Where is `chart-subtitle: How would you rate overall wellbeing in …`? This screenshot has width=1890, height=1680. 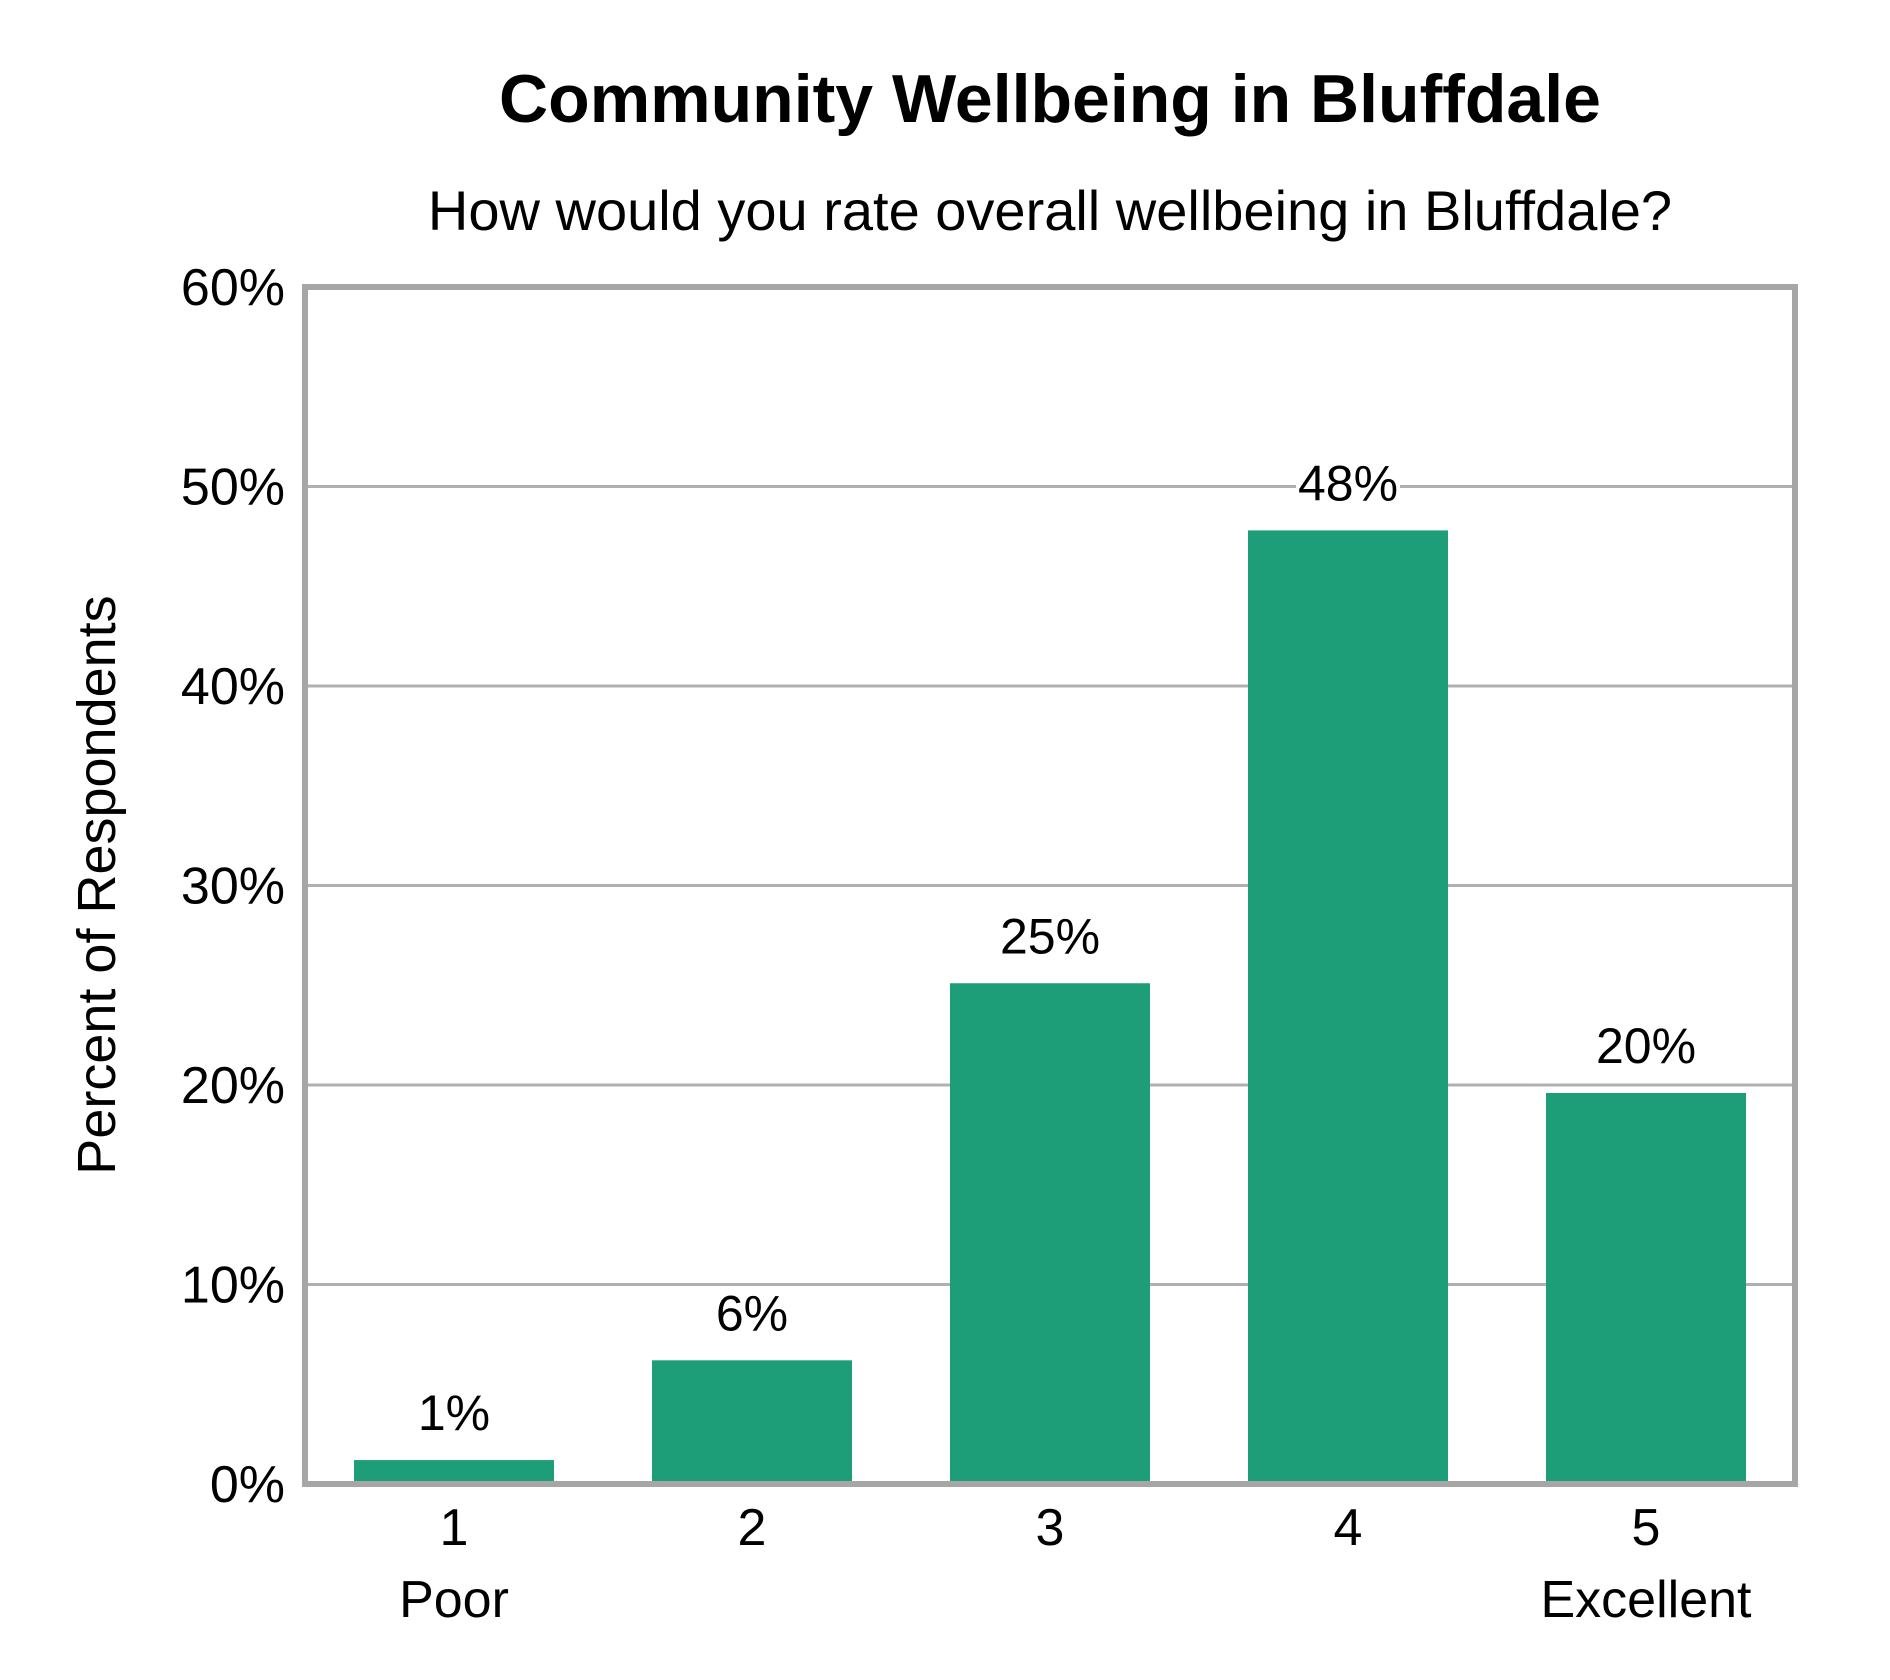 chart-subtitle: How would you rate overall wellbeing in … is located at coordinates (1050, 210).